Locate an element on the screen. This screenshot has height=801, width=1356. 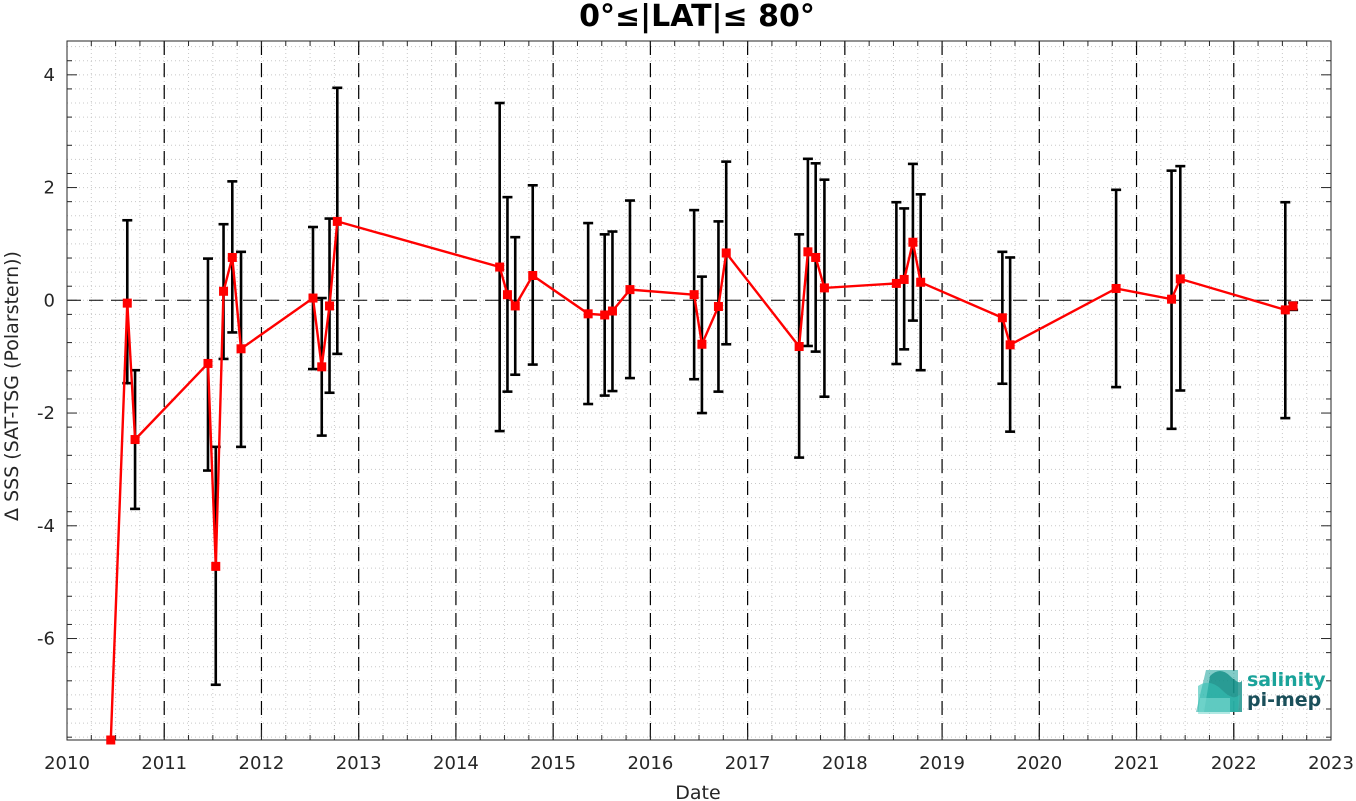
logo-line1: salinity is located at coordinates (1286, 680).